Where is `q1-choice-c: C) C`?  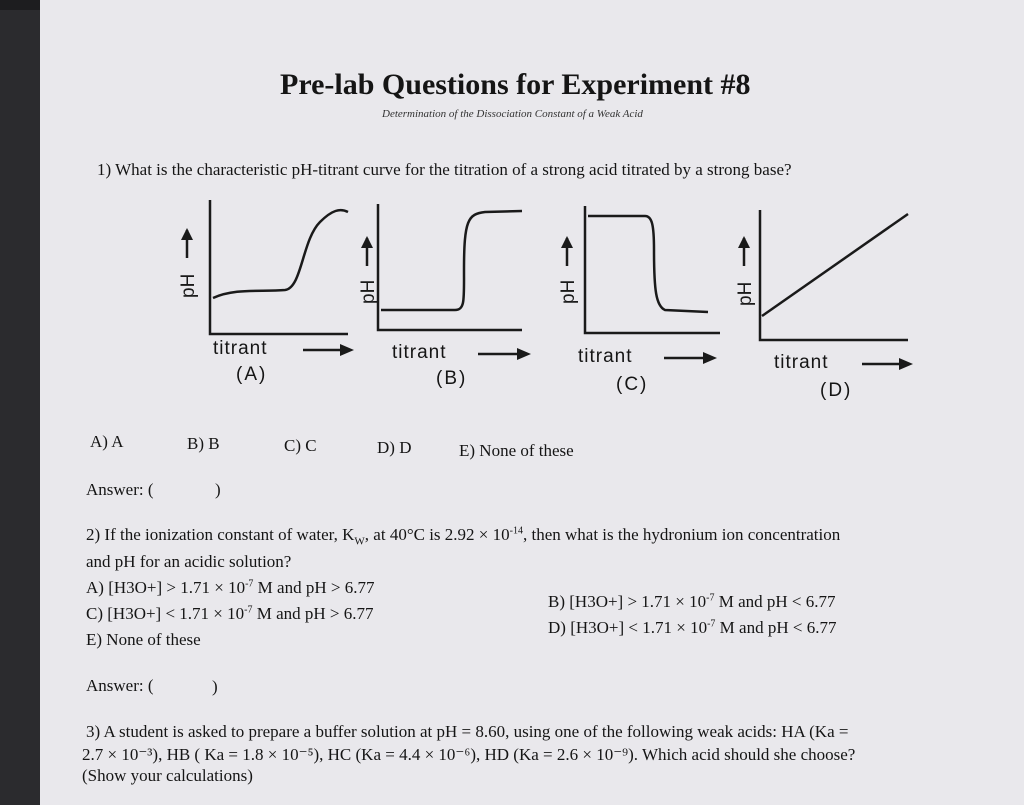 q1-choice-c: C) C is located at coordinates (300, 445).